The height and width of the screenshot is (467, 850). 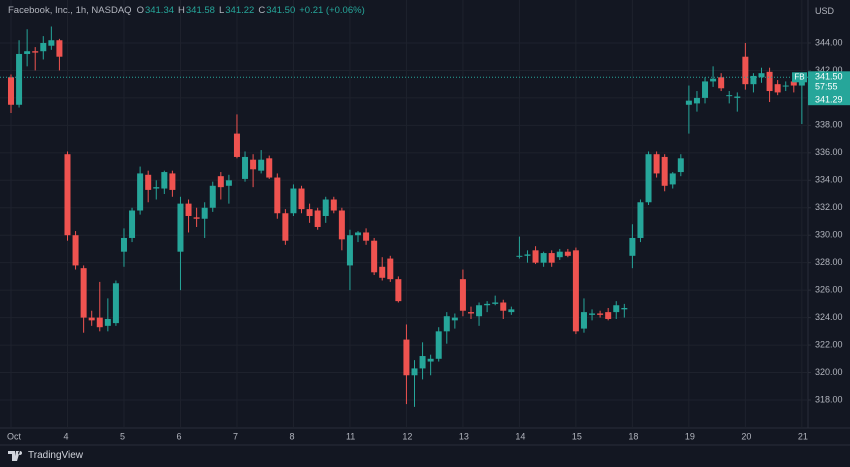 What do you see at coordinates (281, 10) in the screenshot?
I see `ohlc-value: 341.50` at bounding box center [281, 10].